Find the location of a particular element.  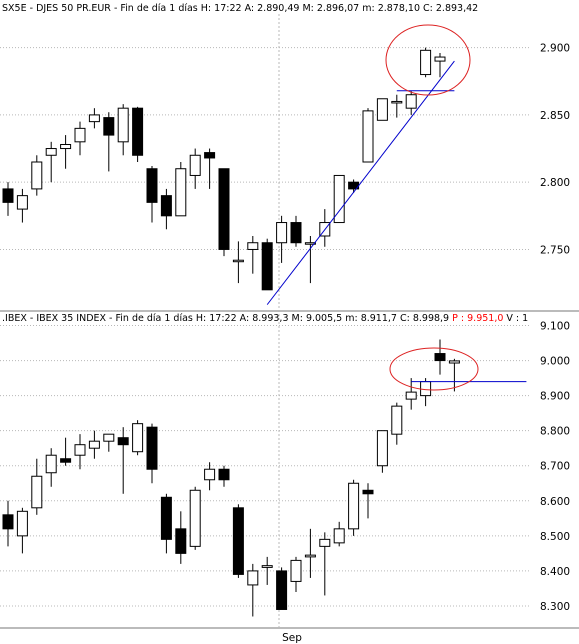

ibex-y-tick-label: 8.900 is located at coordinates (555, 397).